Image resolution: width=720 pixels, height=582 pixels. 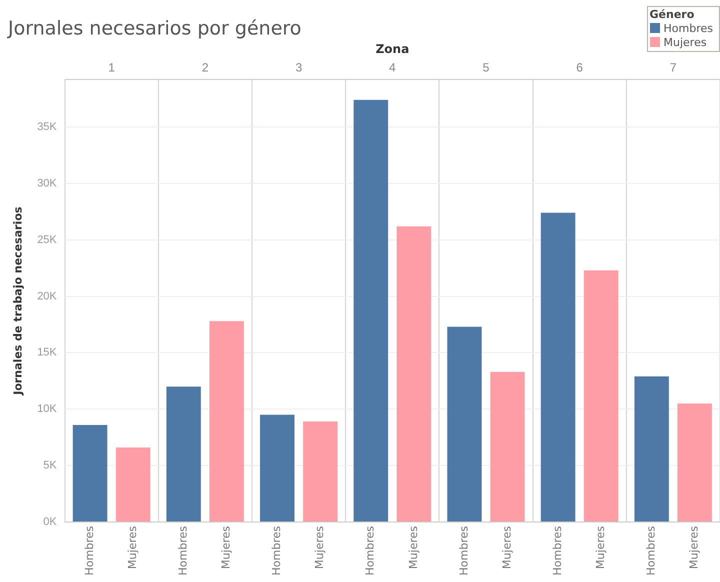 I want to click on legend-label: Hombres, so click(x=688, y=28).